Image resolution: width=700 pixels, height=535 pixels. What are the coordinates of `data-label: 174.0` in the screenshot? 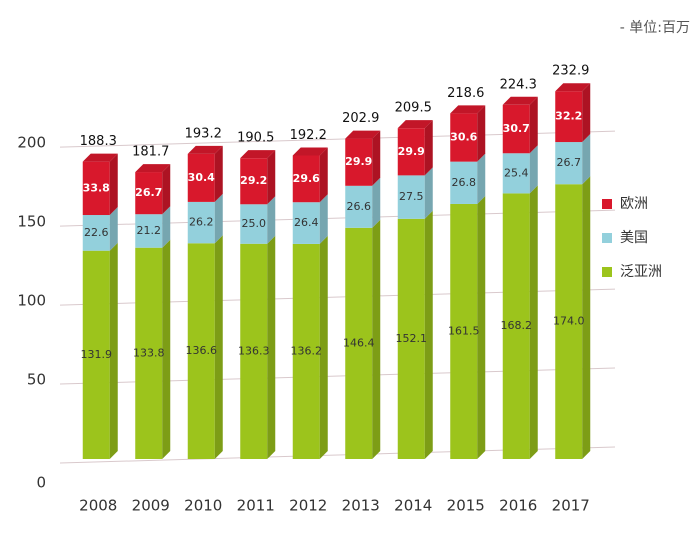 It's located at (569, 321).